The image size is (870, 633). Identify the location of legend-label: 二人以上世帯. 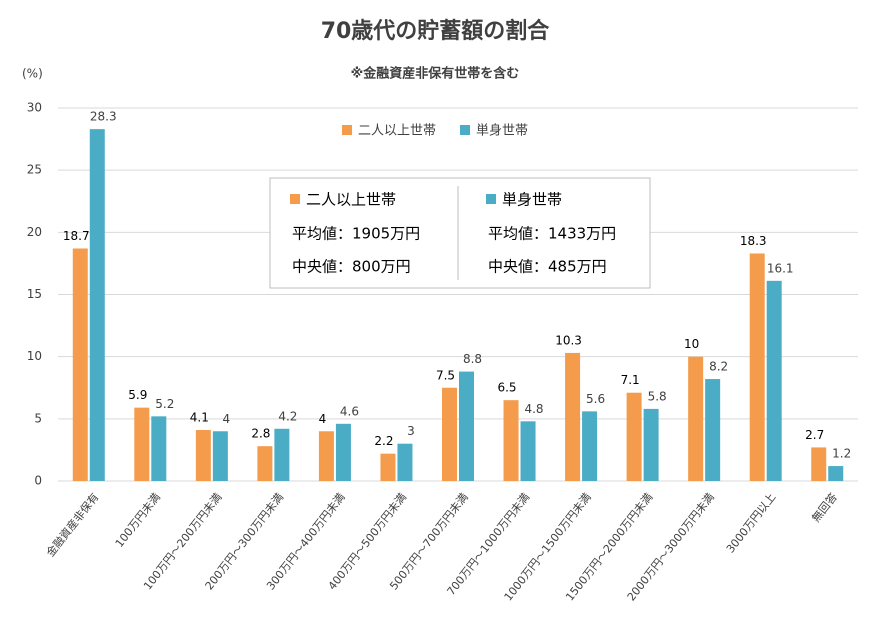
(397, 131).